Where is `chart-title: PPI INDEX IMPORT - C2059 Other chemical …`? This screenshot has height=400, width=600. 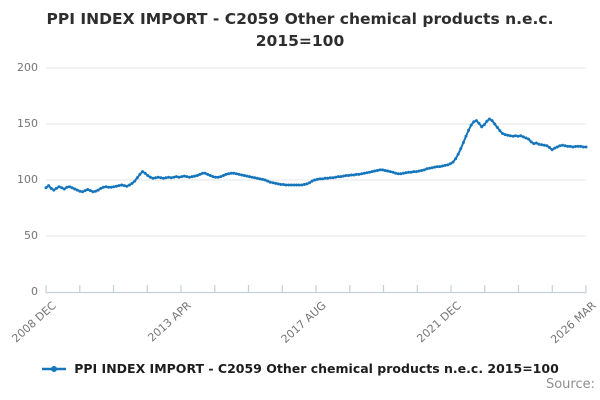
chart-title: PPI INDEX IMPORT - C2059 Other chemical … is located at coordinates (300, 30).